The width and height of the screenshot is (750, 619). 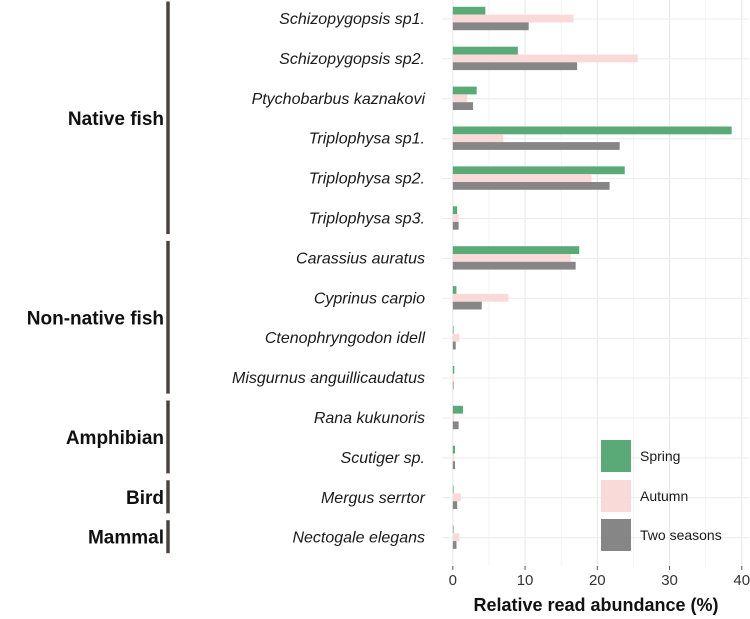 What do you see at coordinates (145, 498) in the screenshot?
I see `group-label: Bird` at bounding box center [145, 498].